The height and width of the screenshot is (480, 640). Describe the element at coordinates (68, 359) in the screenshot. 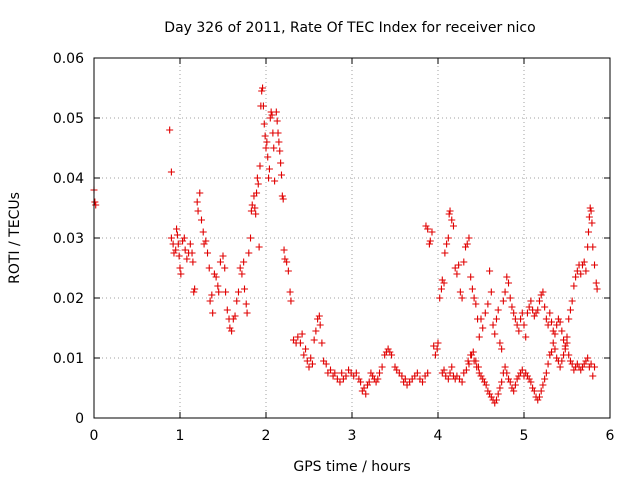

I see `y-tick-label: 0.01` at that location.